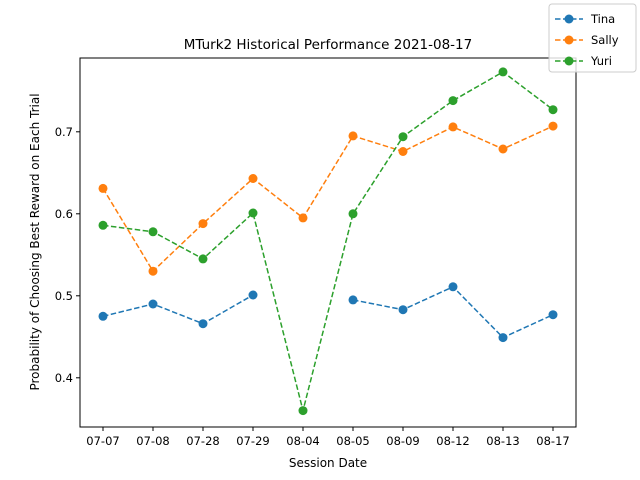 Image resolution: width=640 pixels, height=480 pixels. I want to click on x-tick-label: 07-29, so click(252, 441).